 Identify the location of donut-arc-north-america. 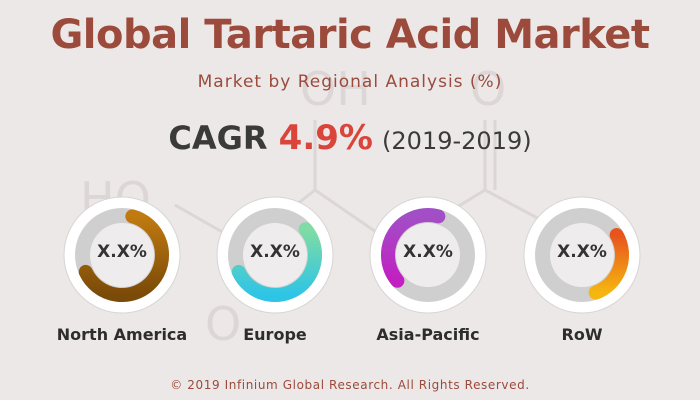
(123, 255).